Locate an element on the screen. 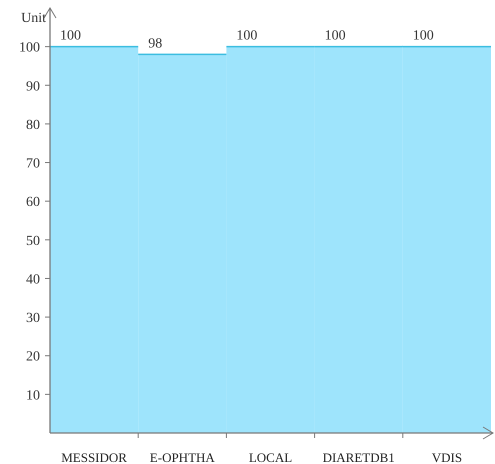 The width and height of the screenshot is (495, 464). y-tick-label: 30 is located at coordinates (33, 318).